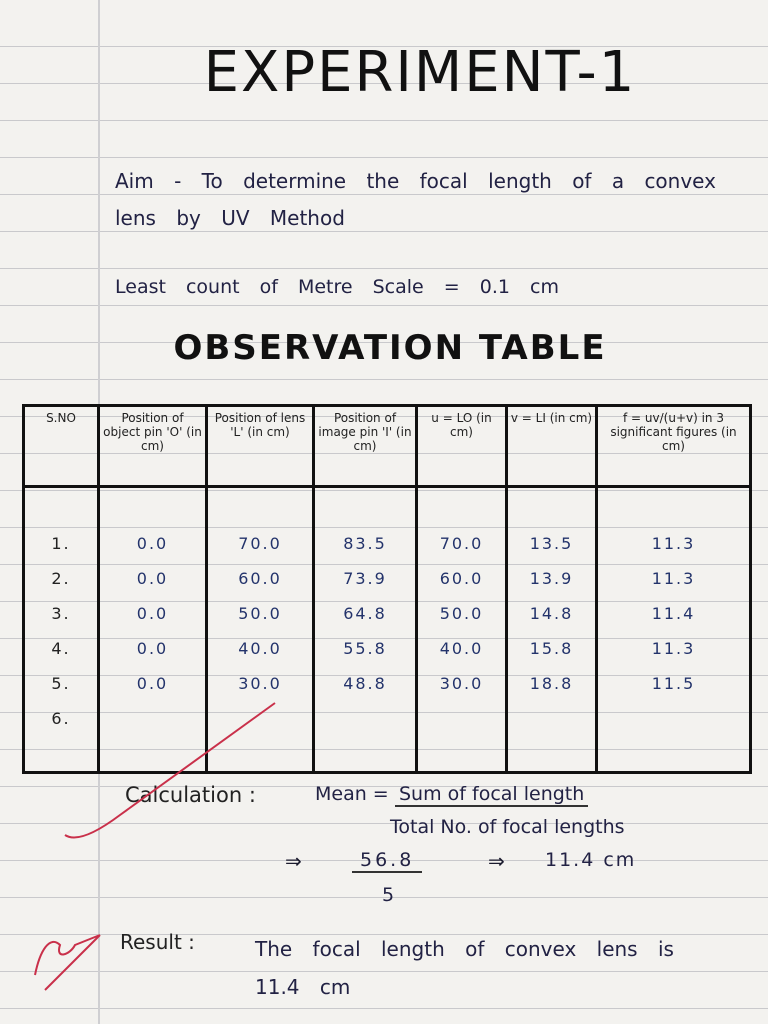 This screenshot has width=768, height=1024. Describe the element at coordinates (551, 578) in the screenshot. I see `cell: 13.9` at that location.